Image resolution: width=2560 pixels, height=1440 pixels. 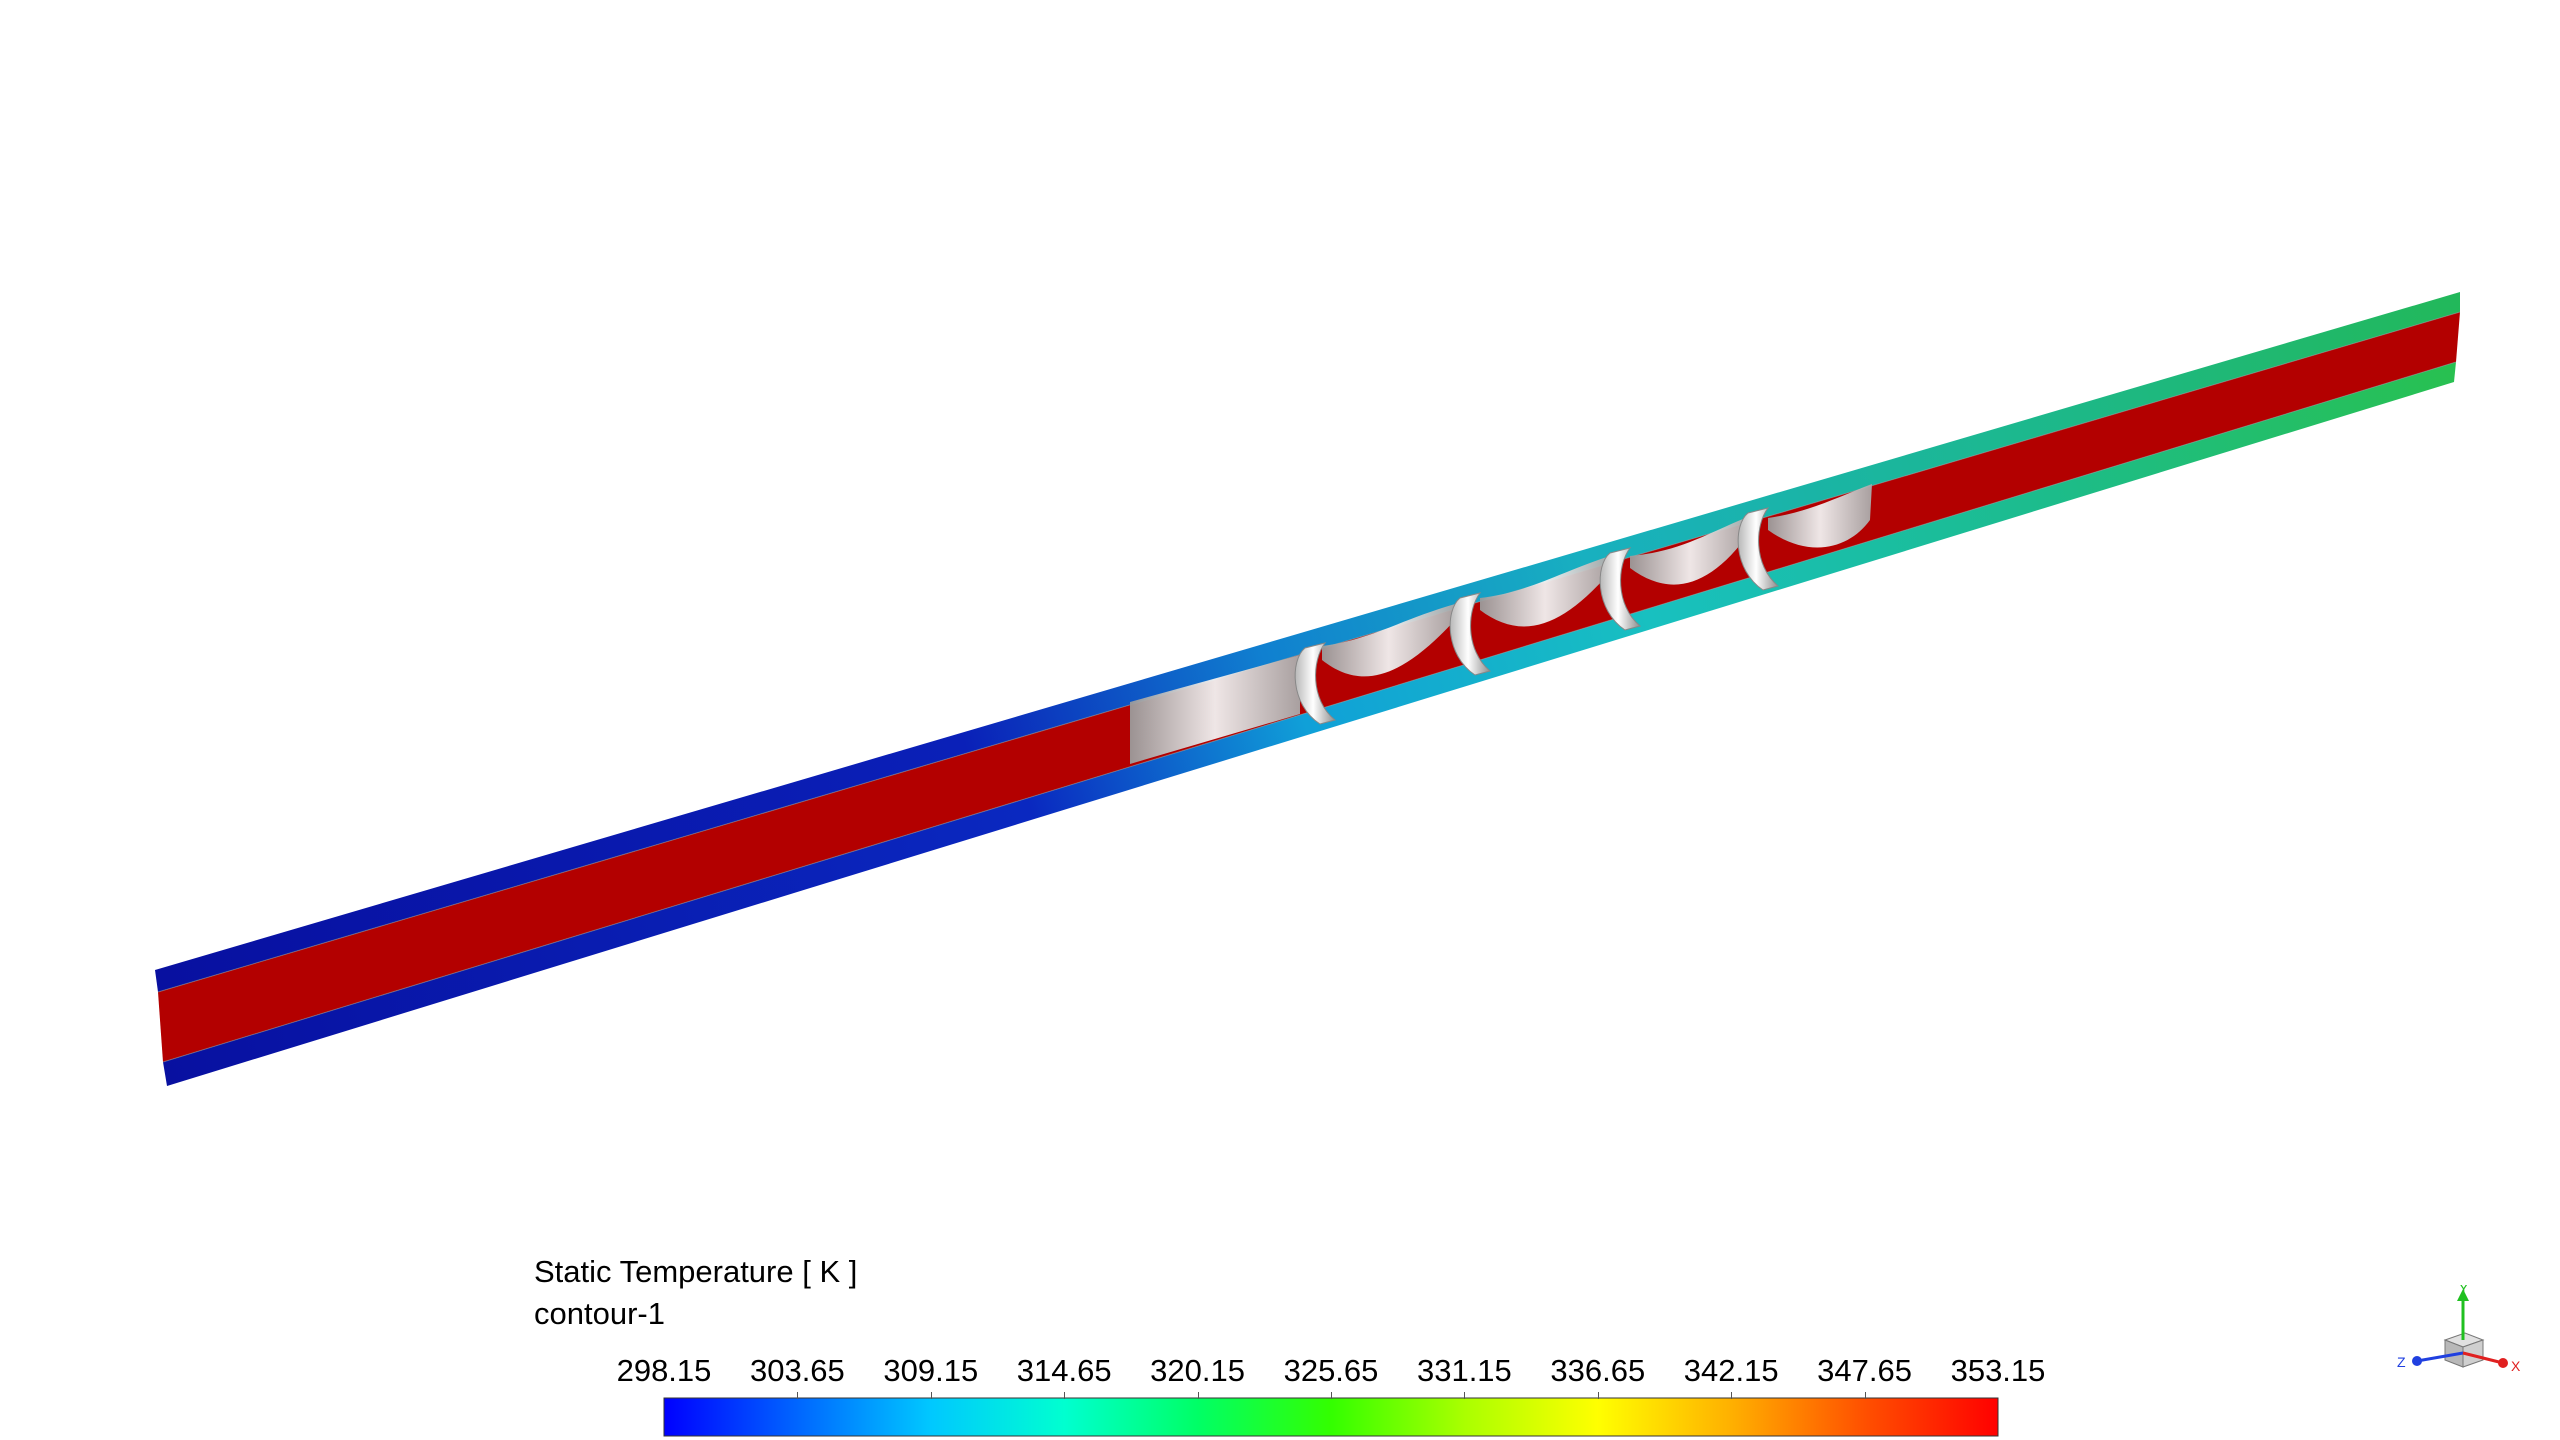 What do you see at coordinates (2401, 1362) in the screenshot?
I see `triad-z-label: Z` at bounding box center [2401, 1362].